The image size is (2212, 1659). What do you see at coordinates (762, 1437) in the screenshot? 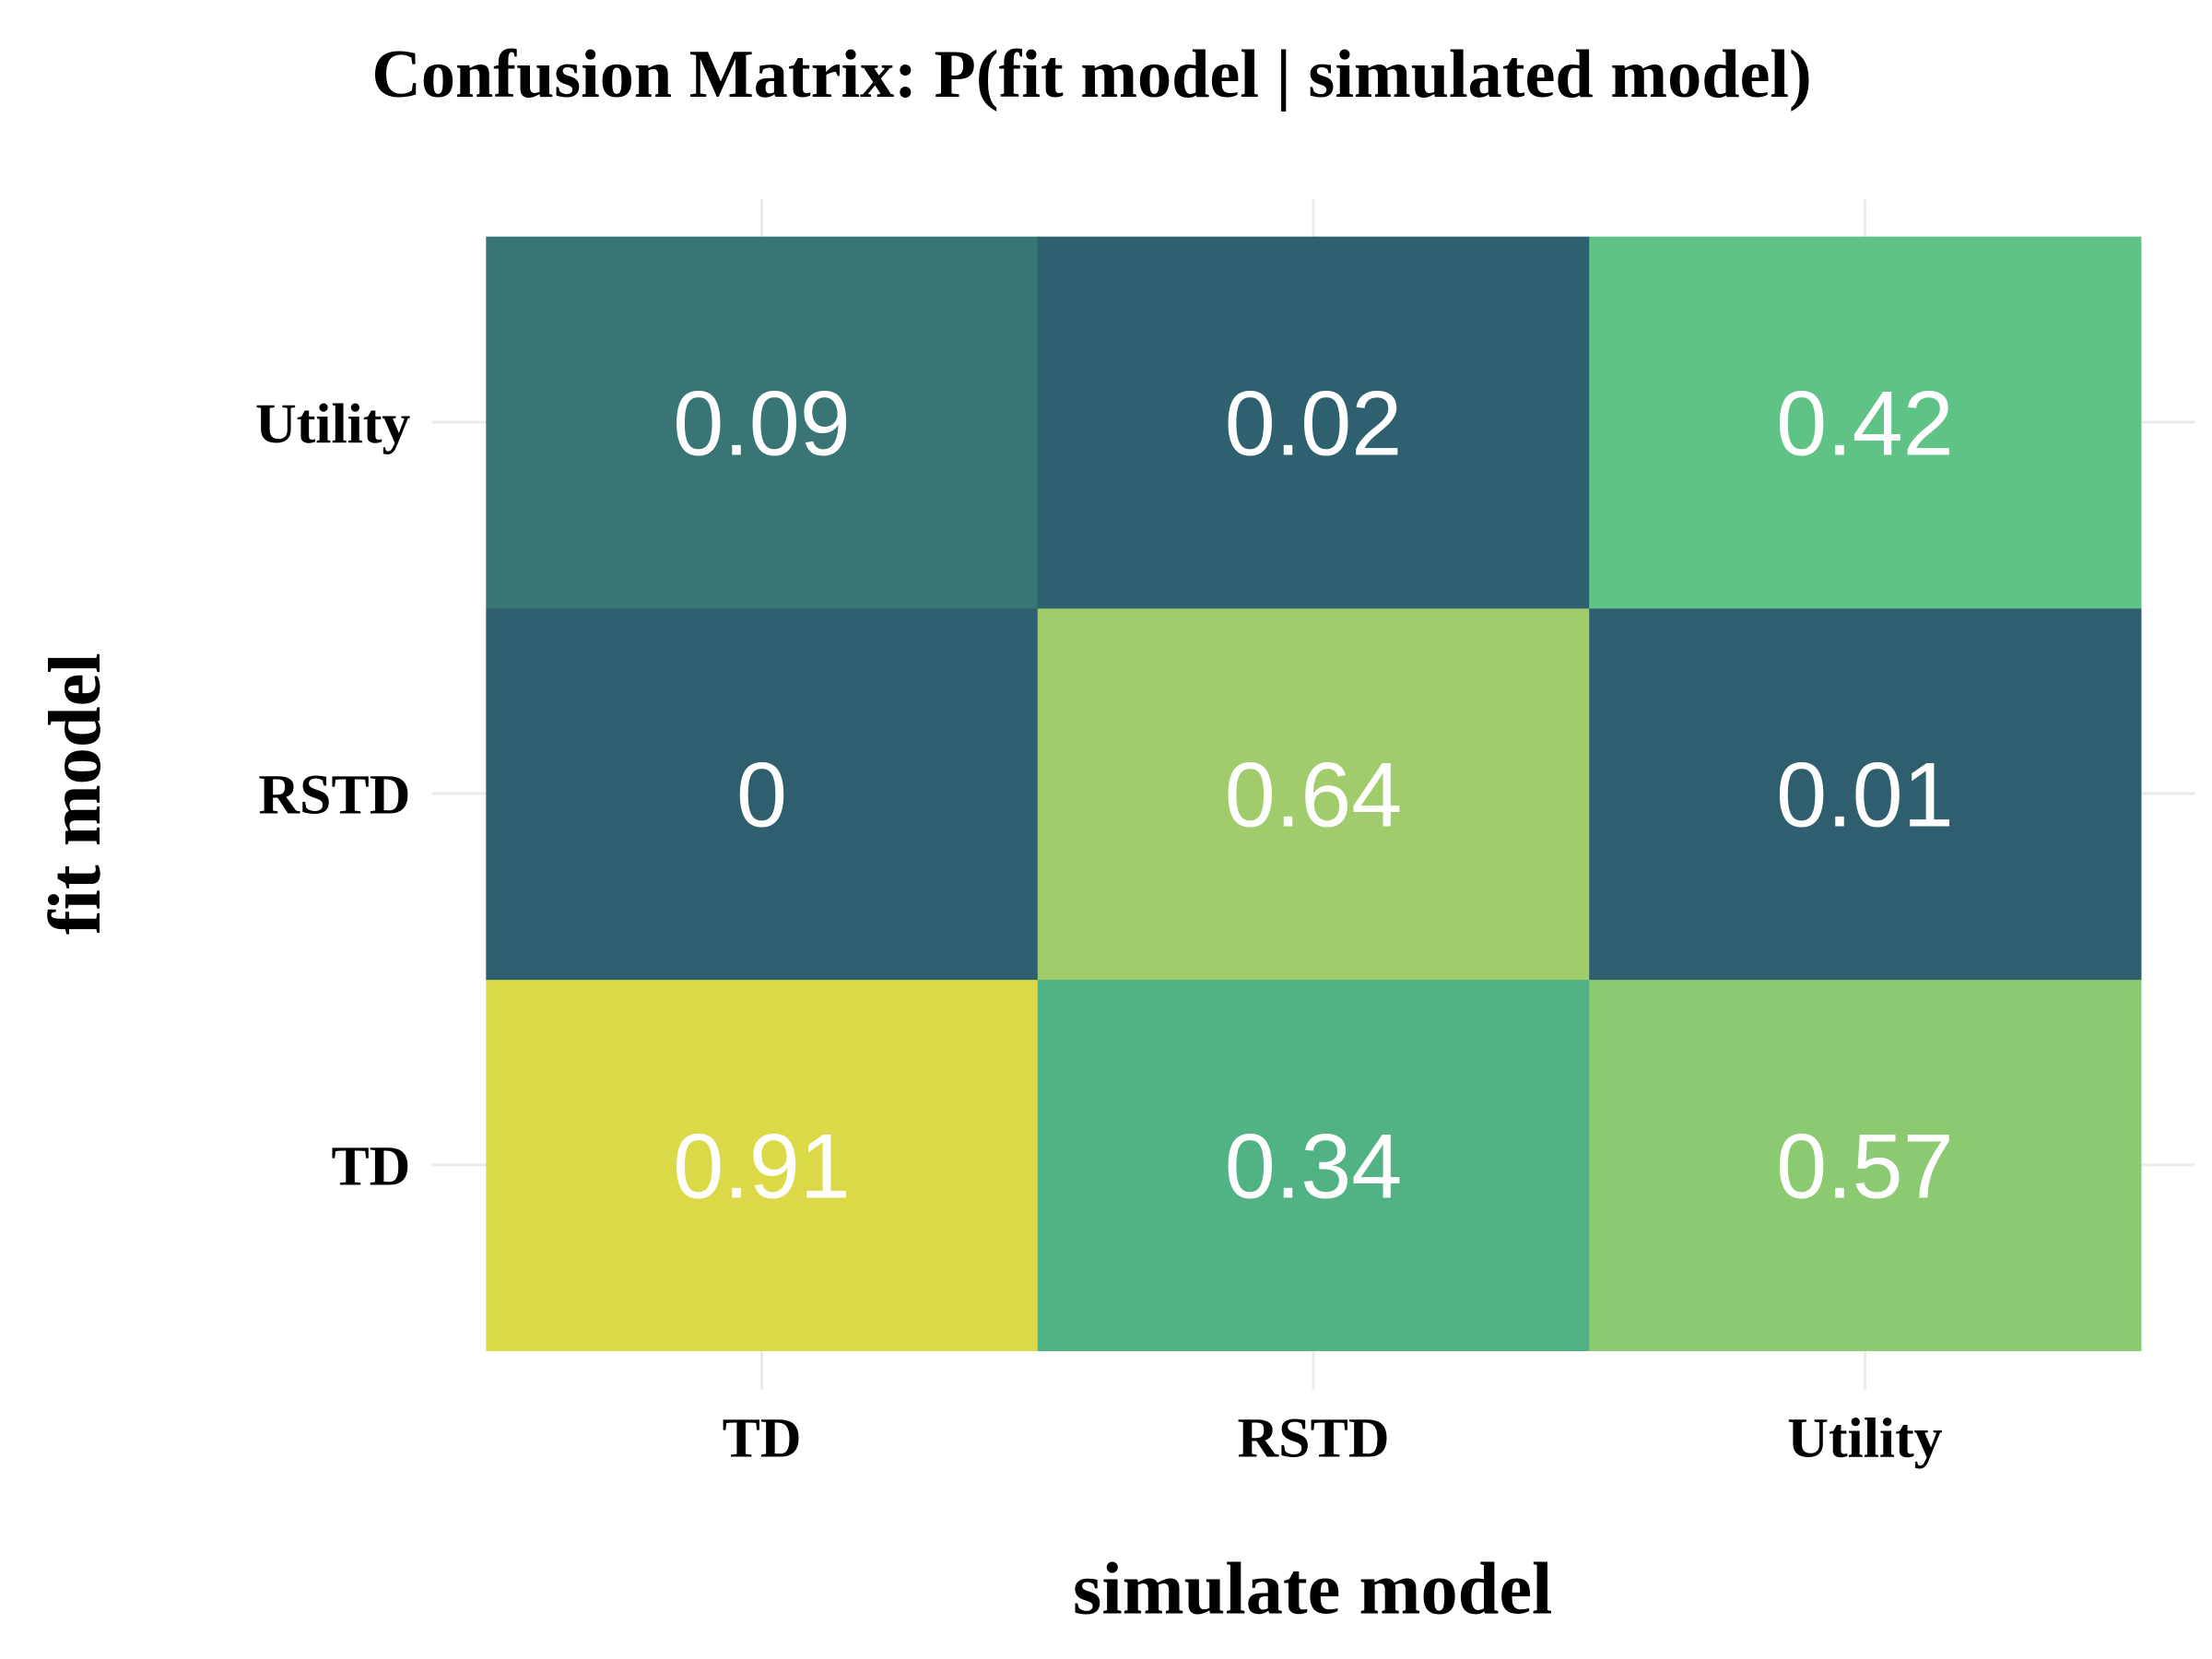
I see `x-tick-label: TD` at bounding box center [762, 1437].